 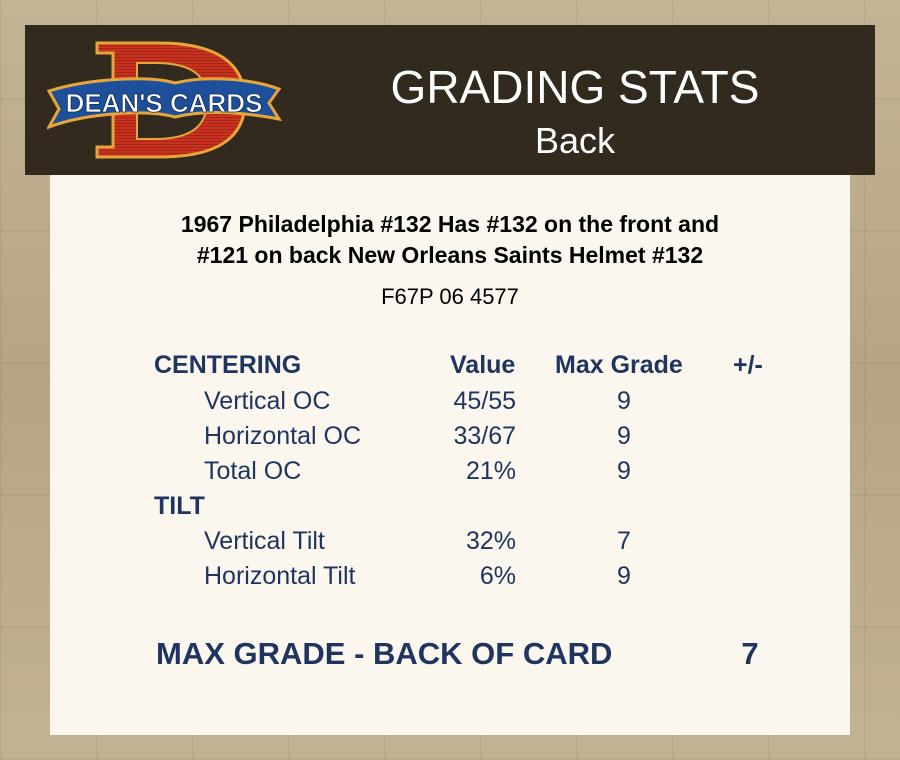 I want to click on column-header-plus-minus: +/-, so click(x=748, y=365).